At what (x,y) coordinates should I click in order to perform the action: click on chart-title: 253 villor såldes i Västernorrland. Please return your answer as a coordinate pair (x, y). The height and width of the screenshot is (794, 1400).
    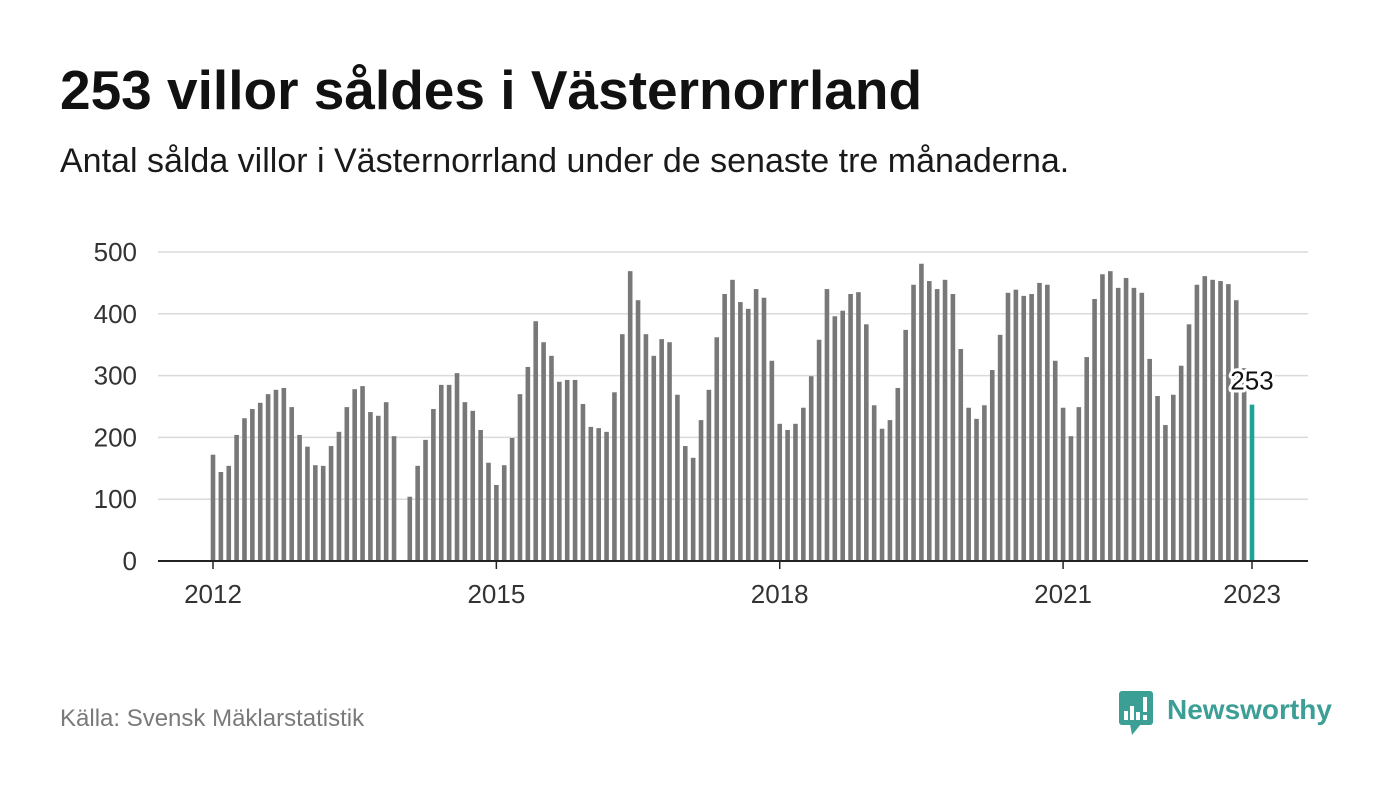
    Looking at the image, I should click on (491, 90).